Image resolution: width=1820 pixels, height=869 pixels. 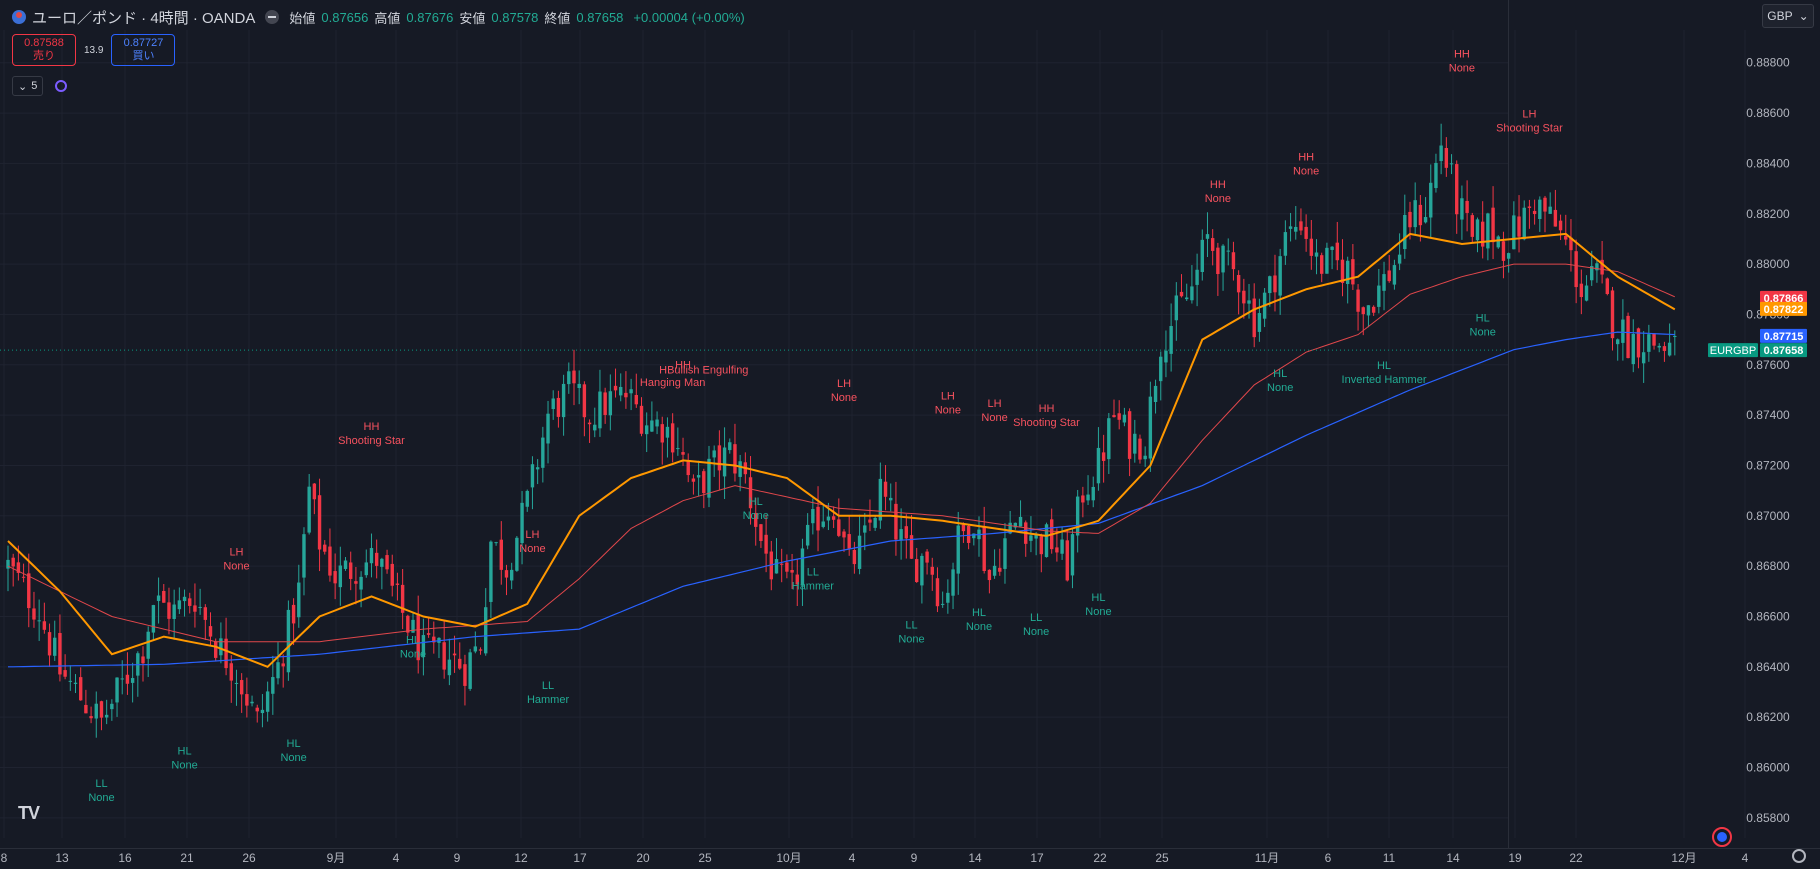 I want to click on sell-price: 0.87588, so click(x=44, y=43).